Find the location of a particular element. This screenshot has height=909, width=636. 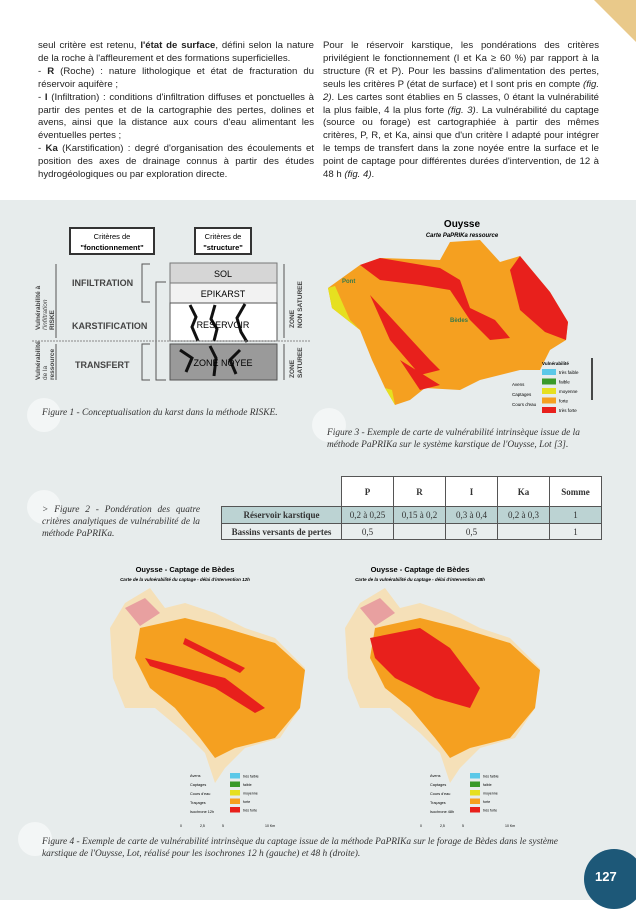

legend-title: Vulnérabilité is located at coordinates (555, 363).